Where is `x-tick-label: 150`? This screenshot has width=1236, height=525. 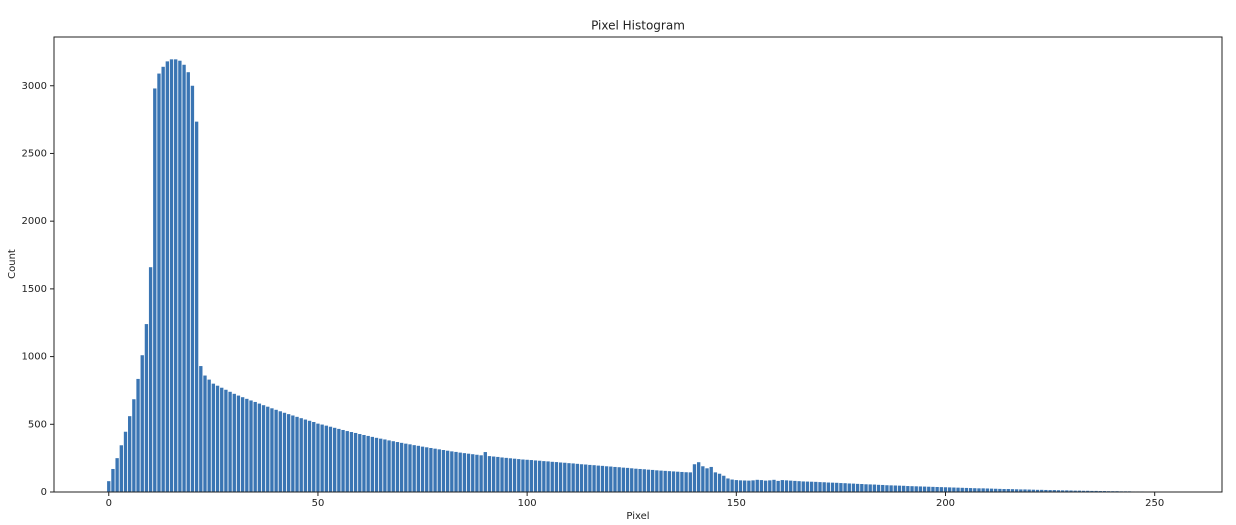 x-tick-label: 150 is located at coordinates (736, 503).